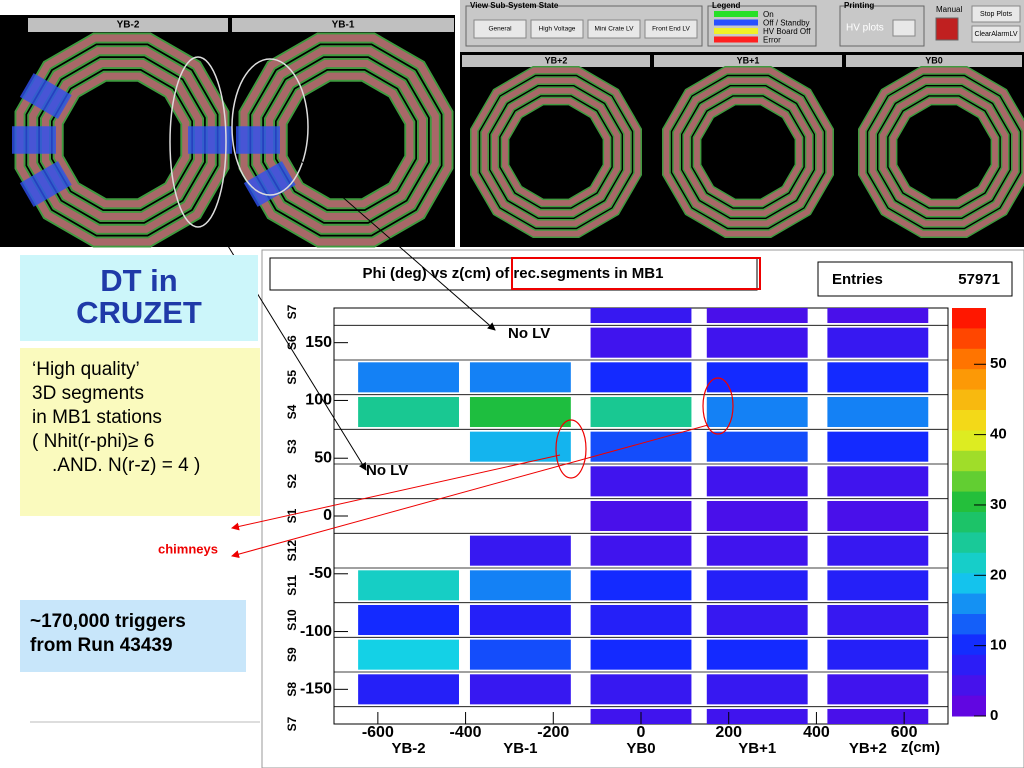 The width and height of the screenshot is (1024, 768). I want to click on sector-label: S10, so click(292, 620).